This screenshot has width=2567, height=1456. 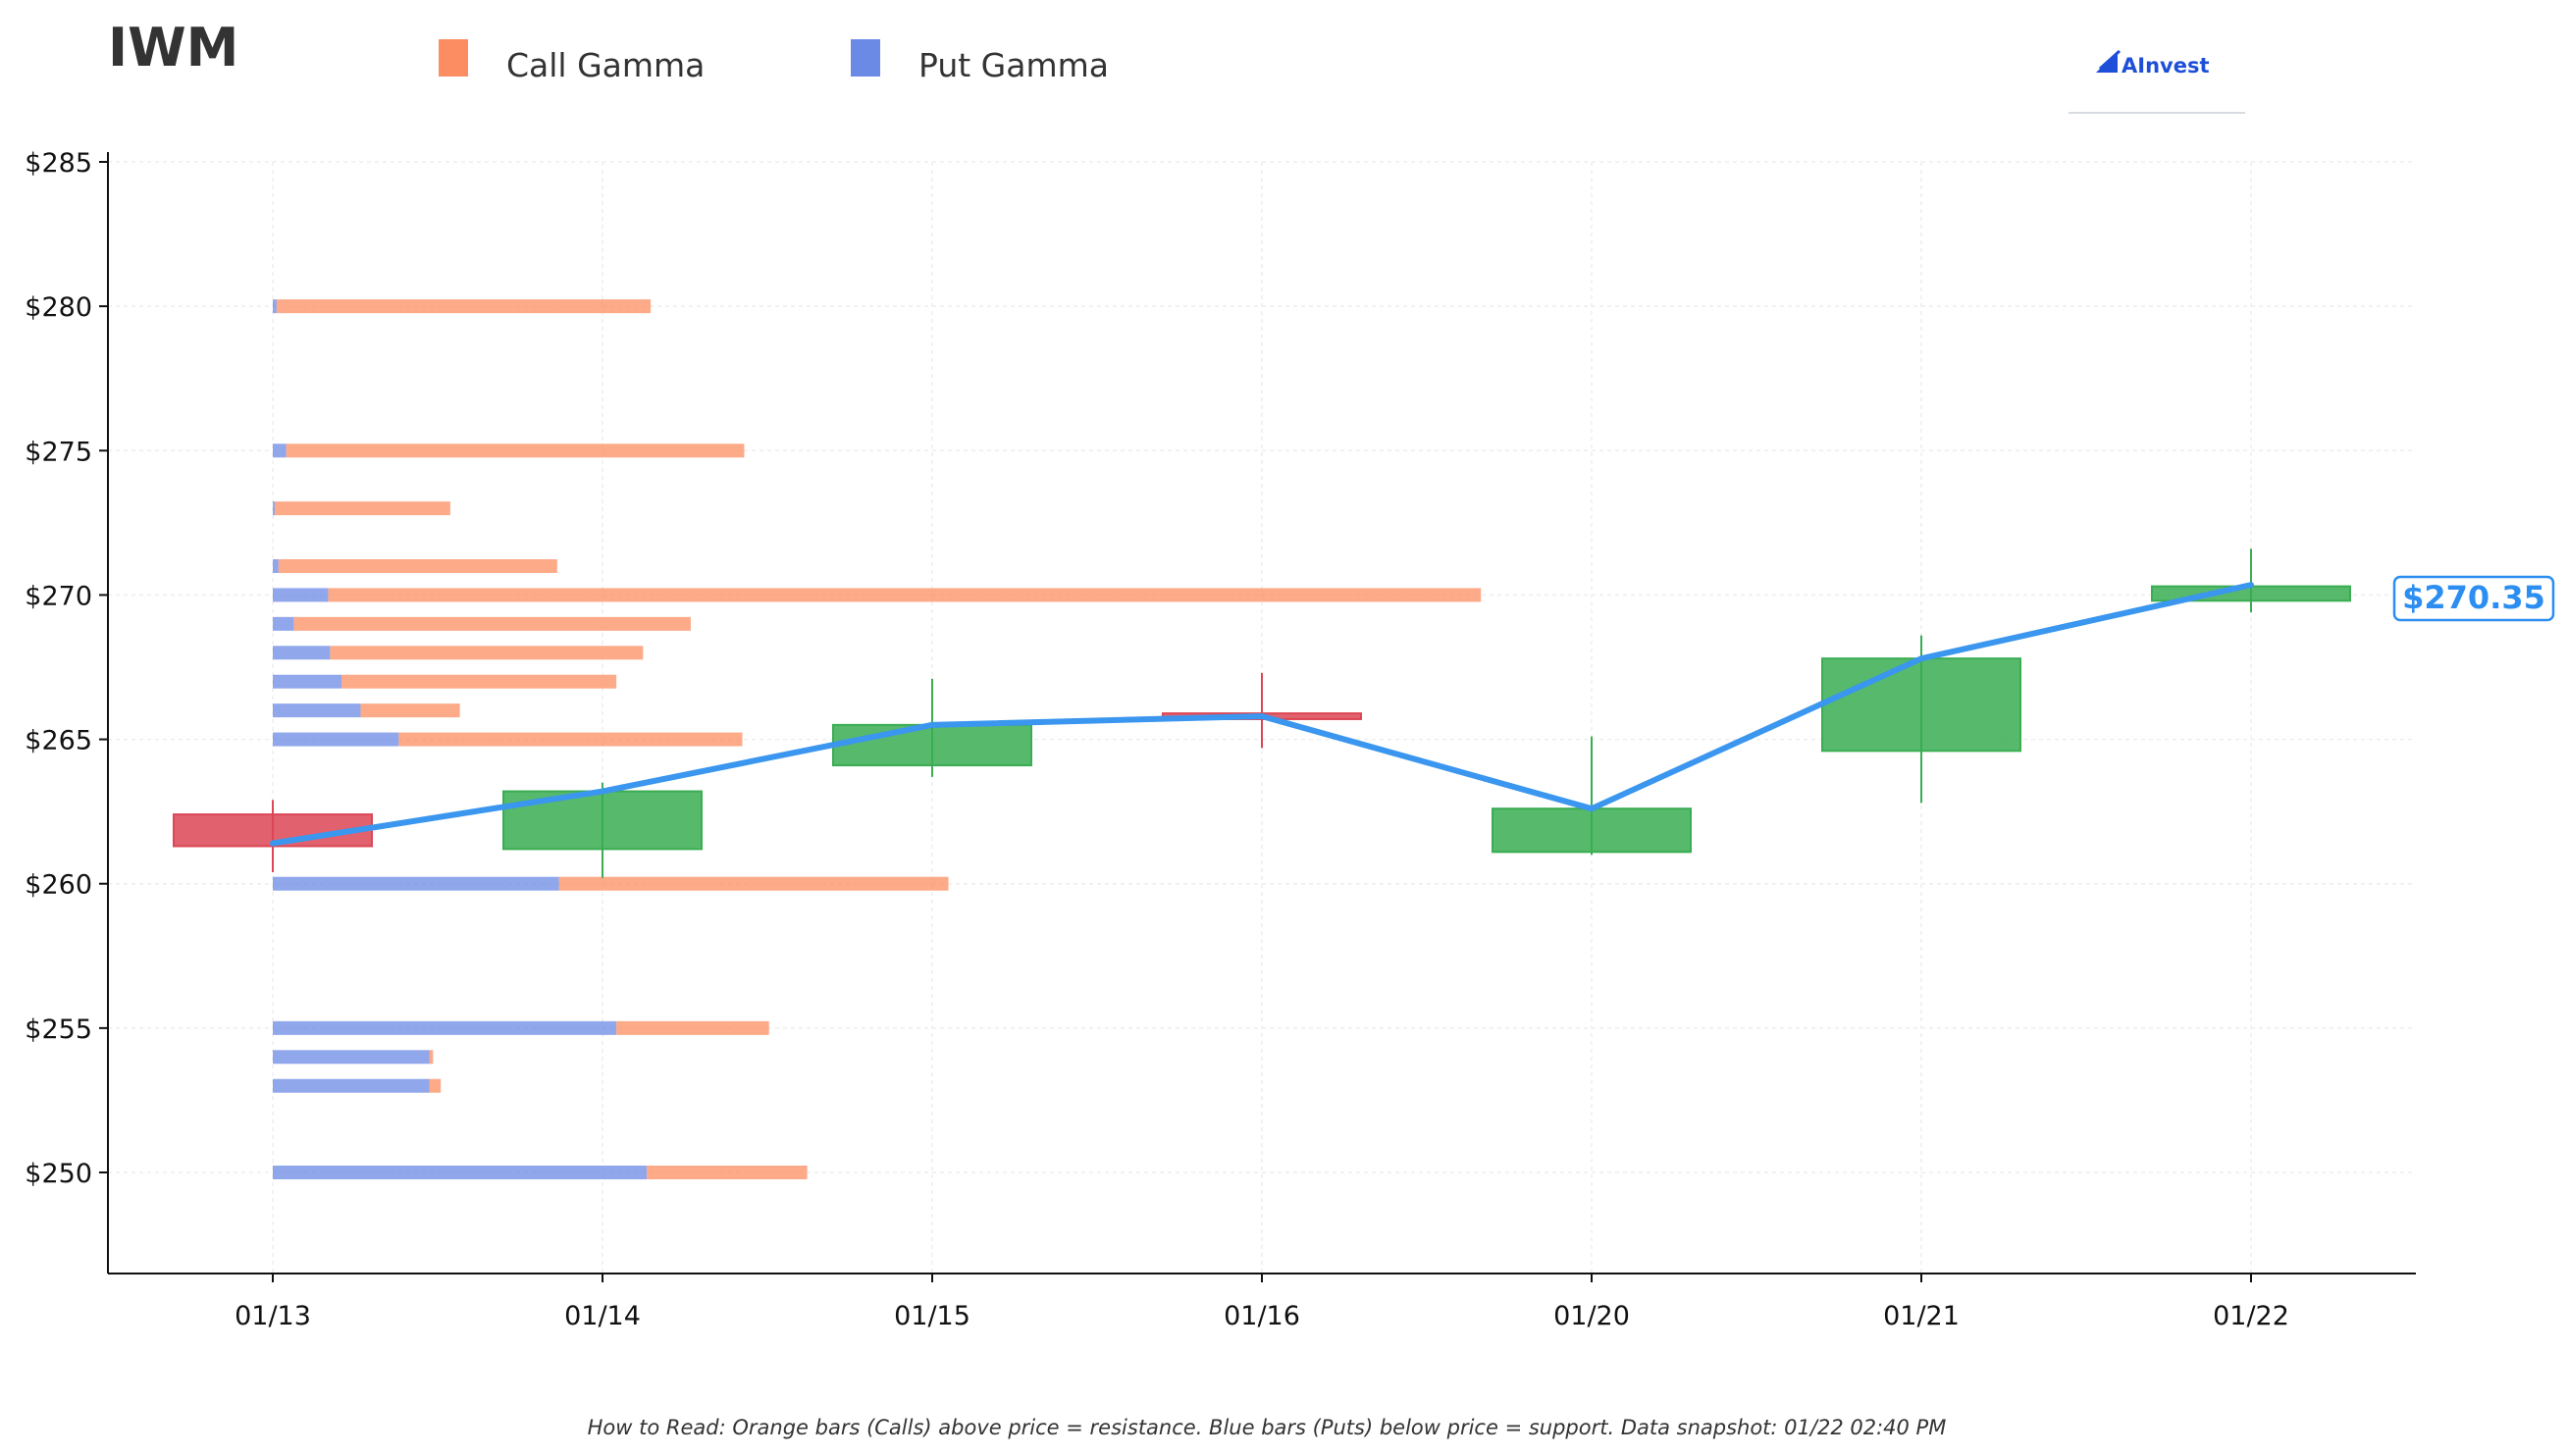 I want to click on ainvest-logo-icon: AInvest, so click(x=2157, y=81).